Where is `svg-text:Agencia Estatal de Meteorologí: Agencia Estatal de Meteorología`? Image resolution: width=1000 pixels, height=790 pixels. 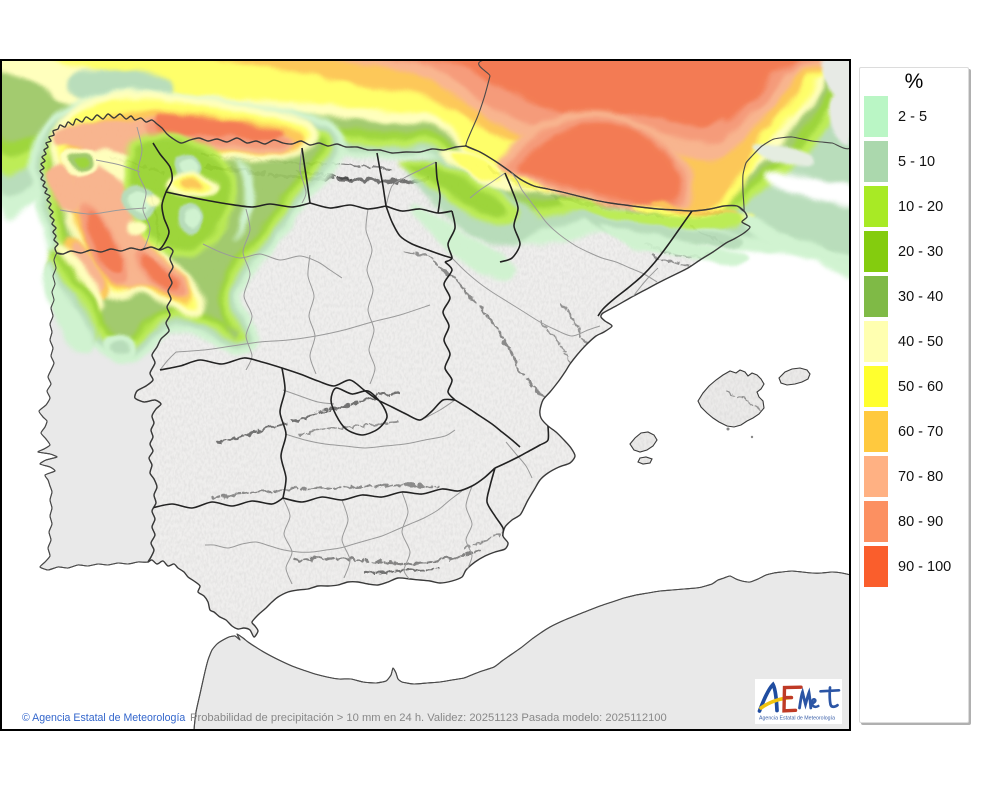
svg-text:Agencia Estatal de Meteorologí: Agencia Estatal de Meteorología is located at coordinates (797, 719).